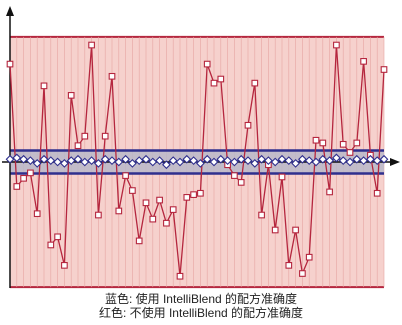 Image resolution: width=402 pixels, height=325 pixels. What do you see at coordinates (201, 299) in the screenshot?
I see `legend-entry-blue: 蓝色: 使用 IntelliBlend 的配方准确度` at bounding box center [201, 299].